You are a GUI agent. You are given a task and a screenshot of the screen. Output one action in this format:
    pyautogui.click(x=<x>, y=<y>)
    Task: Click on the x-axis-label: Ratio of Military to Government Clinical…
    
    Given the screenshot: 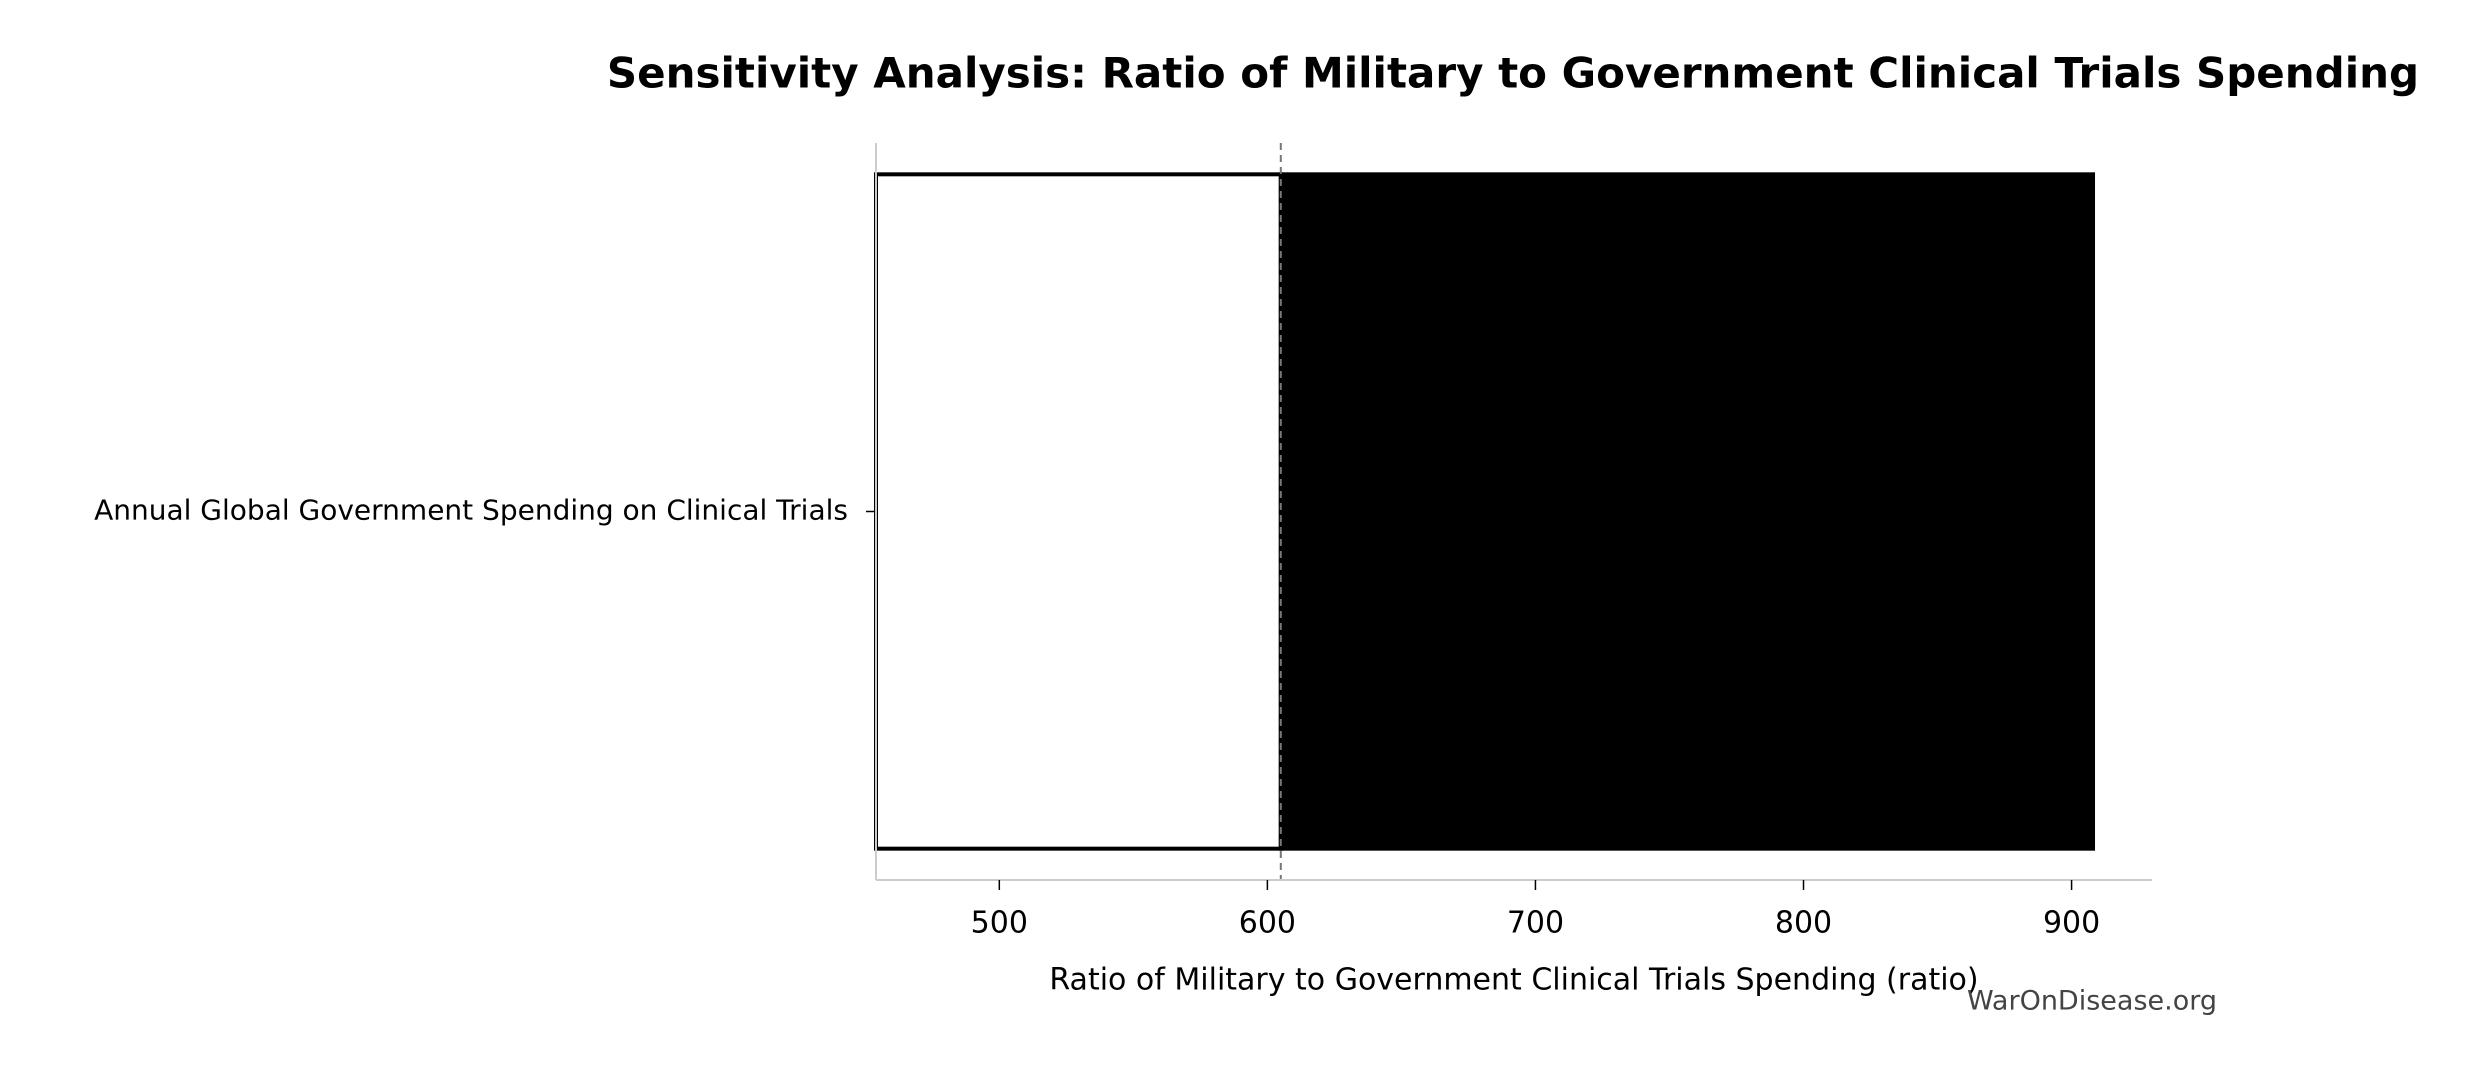 What is the action you would take?
    pyautogui.click(x=1513, y=980)
    